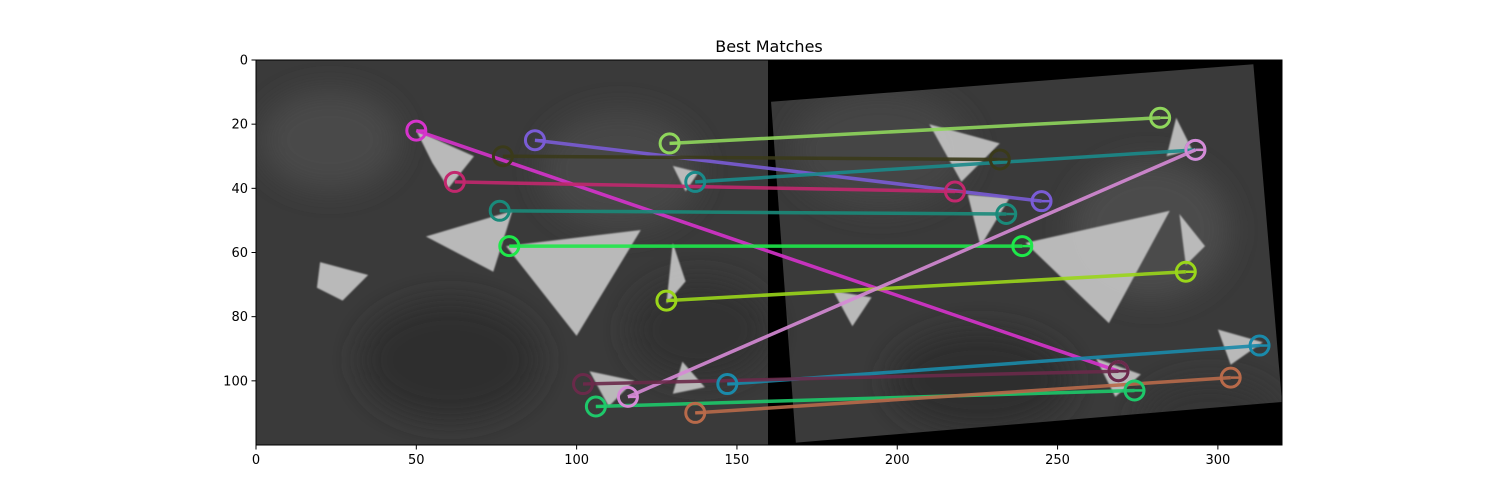 The width and height of the screenshot is (1500, 500). Describe the element at coordinates (1217, 460) in the screenshot. I see `x-tick-label-6: 300` at that location.